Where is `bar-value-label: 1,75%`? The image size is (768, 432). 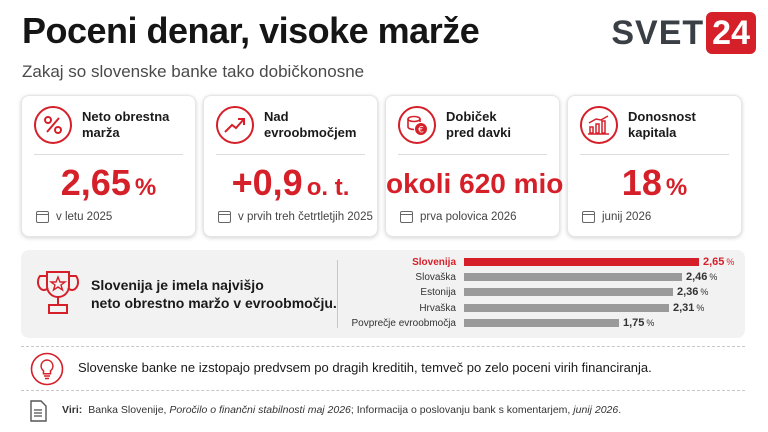
bar-value-label: 1,75% is located at coordinates (639, 323).